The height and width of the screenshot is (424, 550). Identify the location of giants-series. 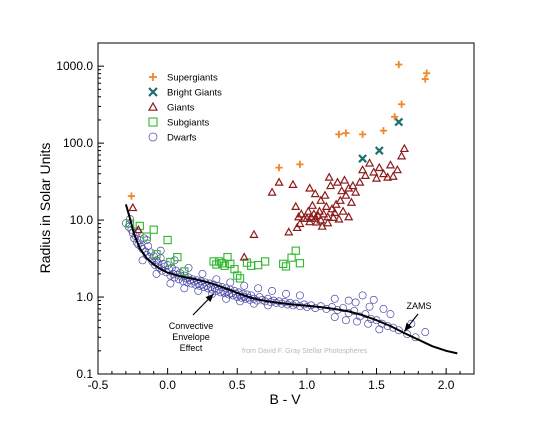
(268, 202).